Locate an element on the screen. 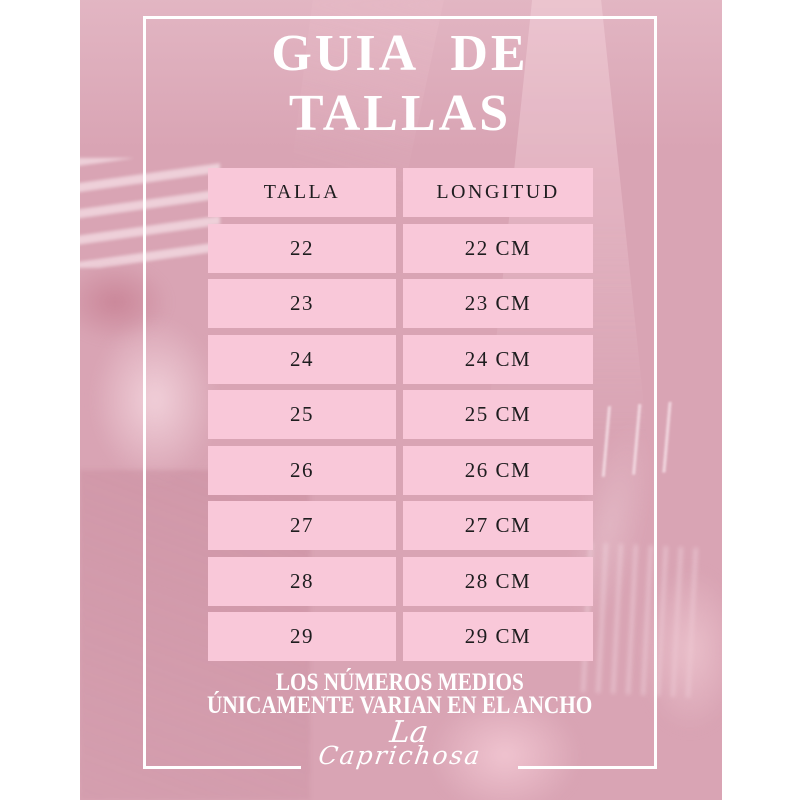 The height and width of the screenshot is (800, 800). talla-cell: 22 is located at coordinates (302, 248).